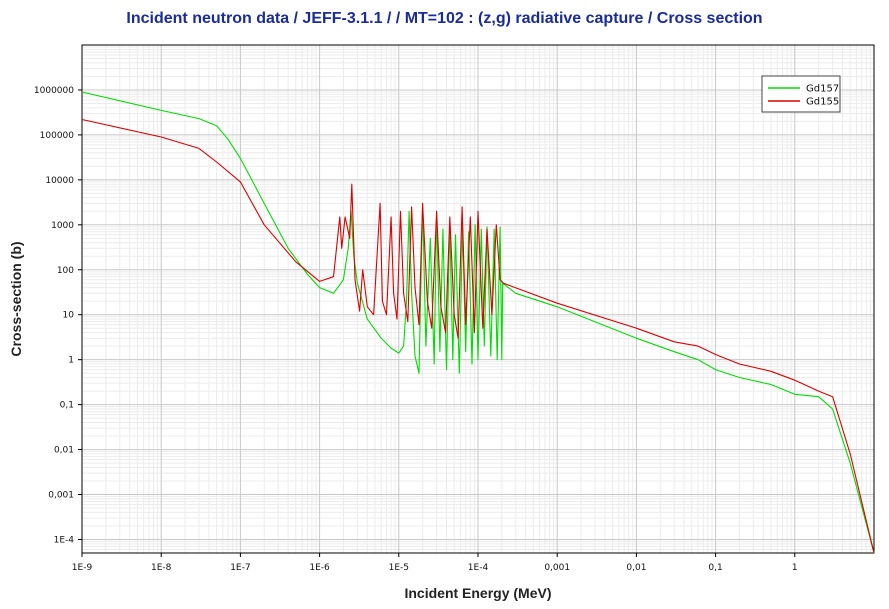 This screenshot has height=609, width=889. Describe the element at coordinates (61, 496) in the screenshot. I see `y-tick-label: 0,001` at that location.